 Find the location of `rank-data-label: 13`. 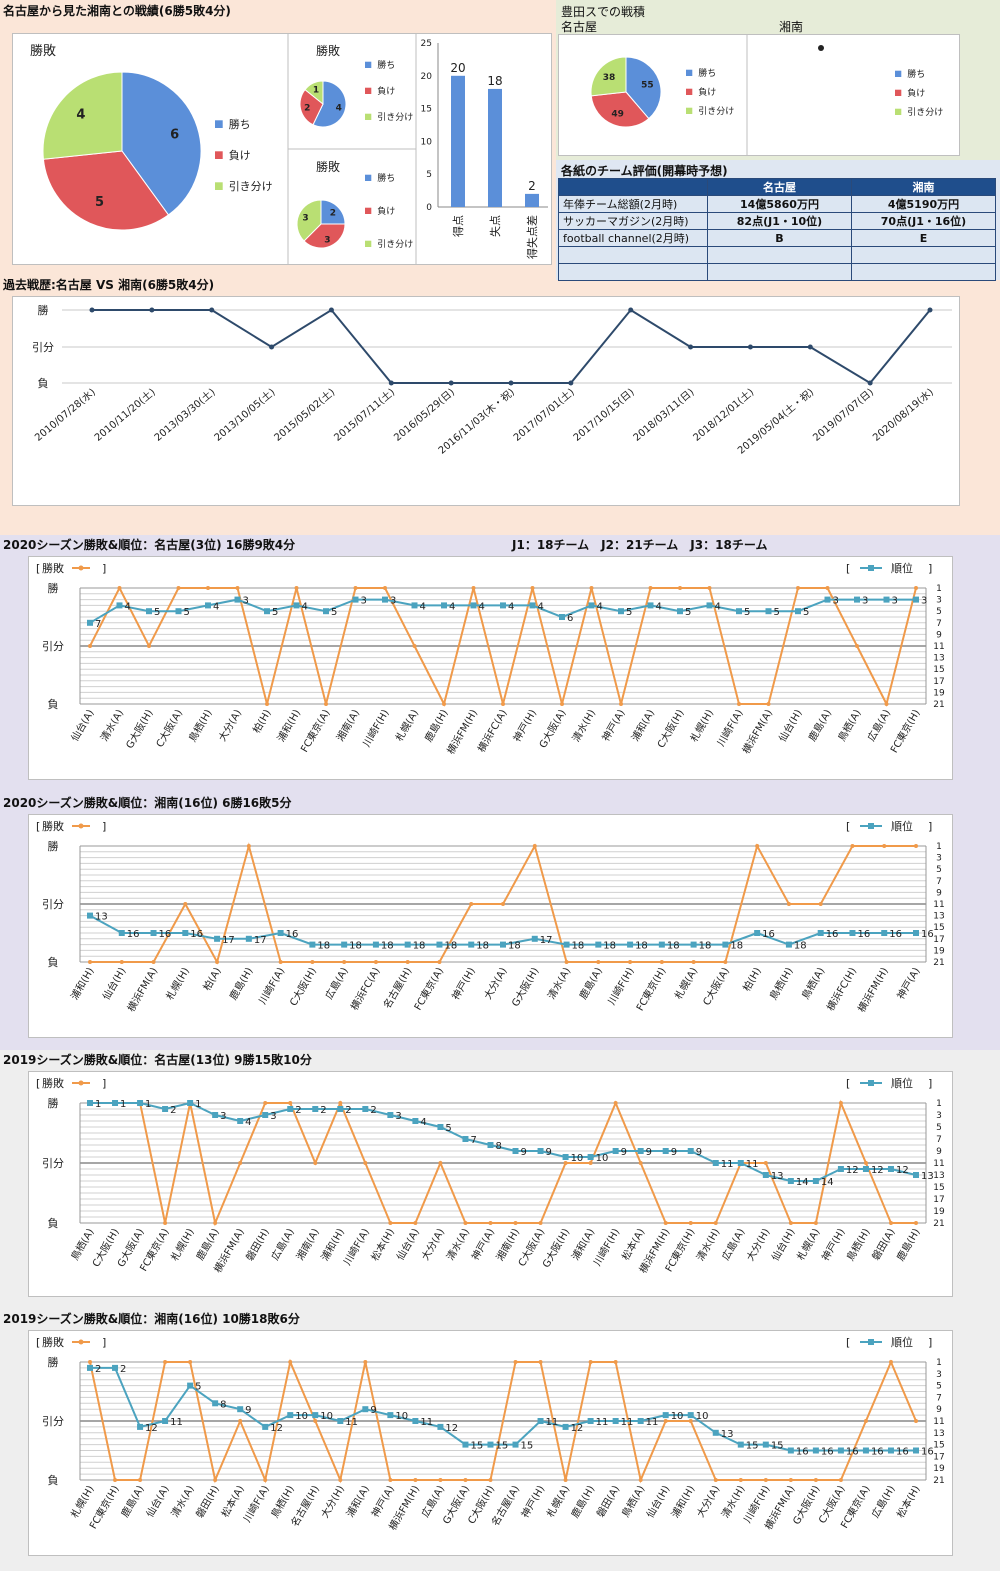

rank-data-label: 13 is located at coordinates (727, 1434).